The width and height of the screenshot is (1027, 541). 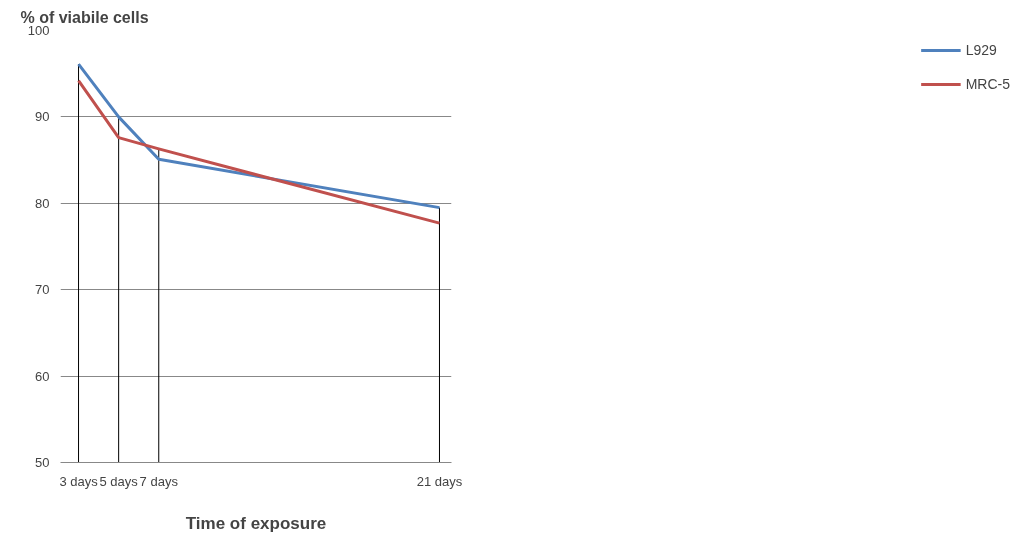 What do you see at coordinates (38, 30) in the screenshot?
I see `y-tick-label: 100` at bounding box center [38, 30].